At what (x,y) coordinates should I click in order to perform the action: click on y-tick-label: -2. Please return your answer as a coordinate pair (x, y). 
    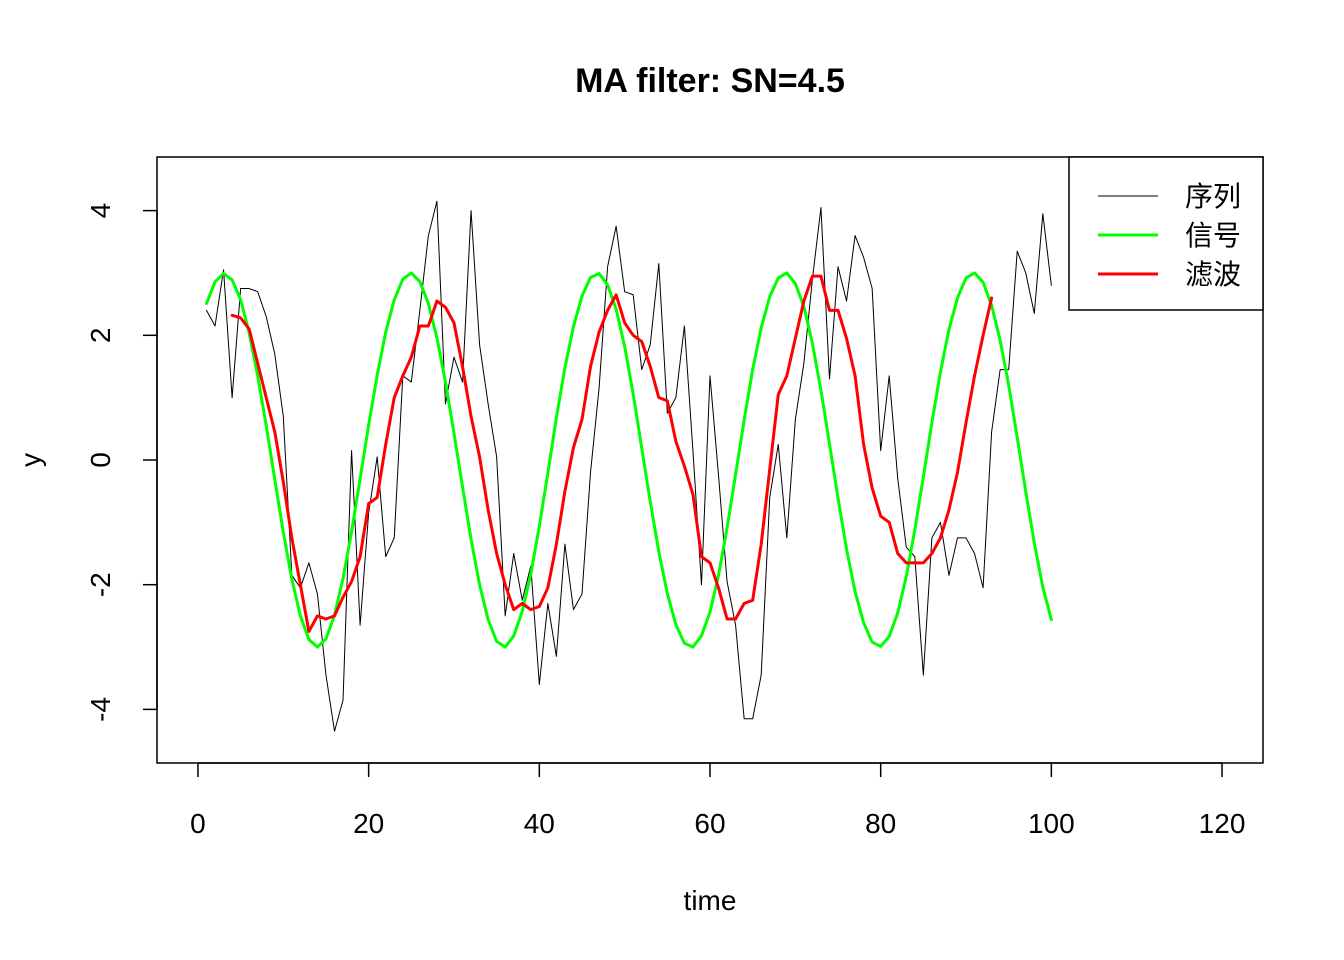
    Looking at the image, I should click on (100, 584).